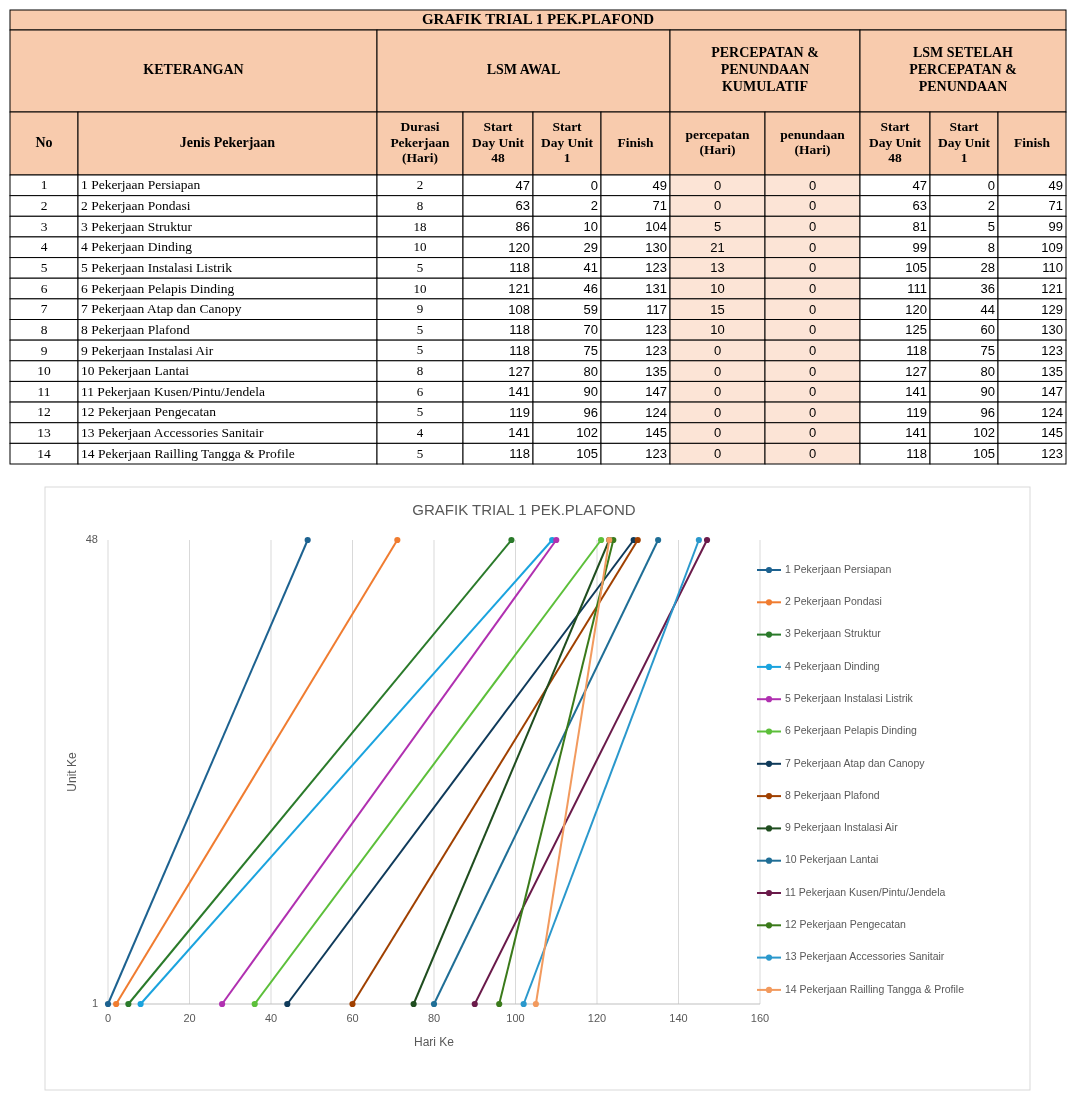  What do you see at coordinates (919, 247) in the screenshot?
I see `data-label: 99` at bounding box center [919, 247].